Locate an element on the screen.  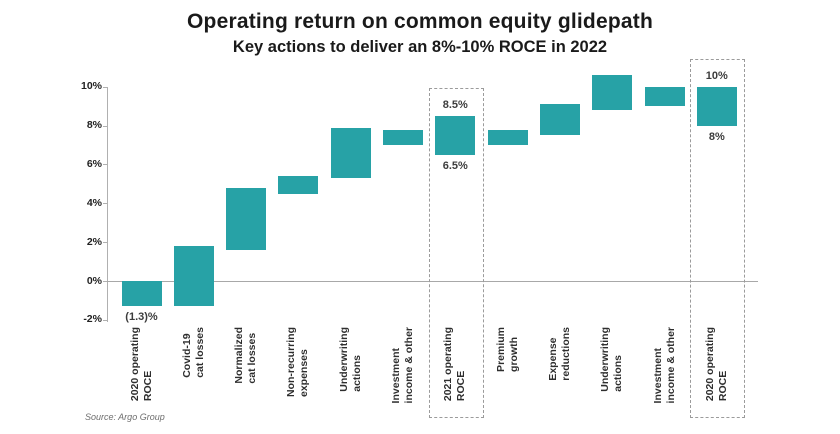
x-axis-label: Covid-19 cat losses is located at coordinates (193, 352).